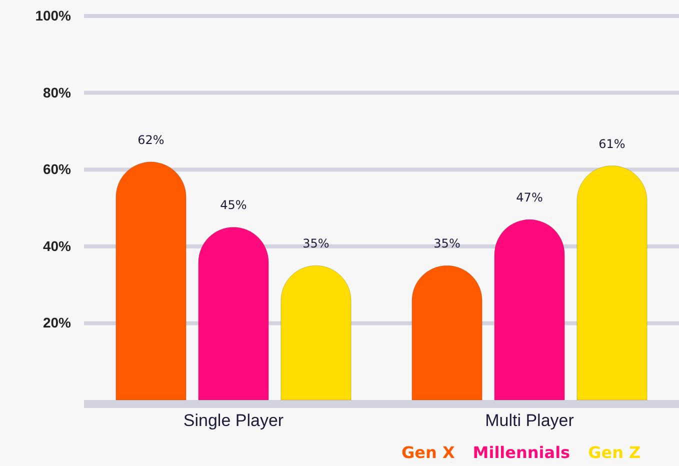 This screenshot has width=679, height=466. Describe the element at coordinates (529, 420) in the screenshot. I see `x-tick-label: Multi Player` at that location.